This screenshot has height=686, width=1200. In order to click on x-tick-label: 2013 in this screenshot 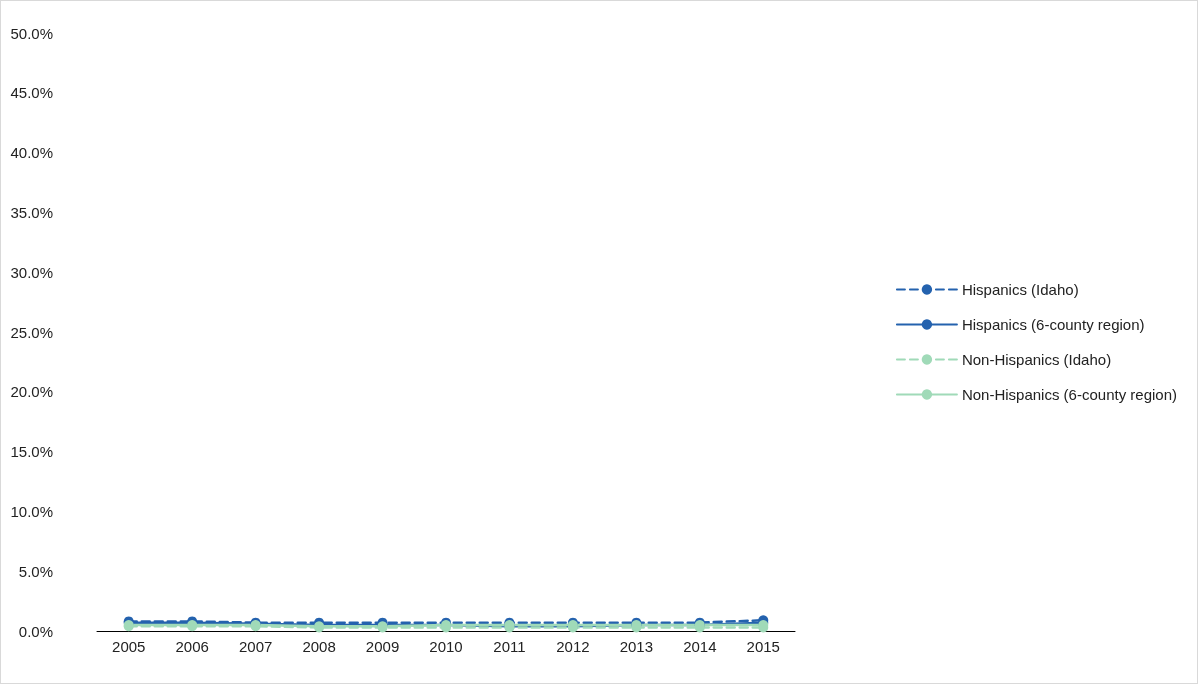, I will do `click(636, 646)`.